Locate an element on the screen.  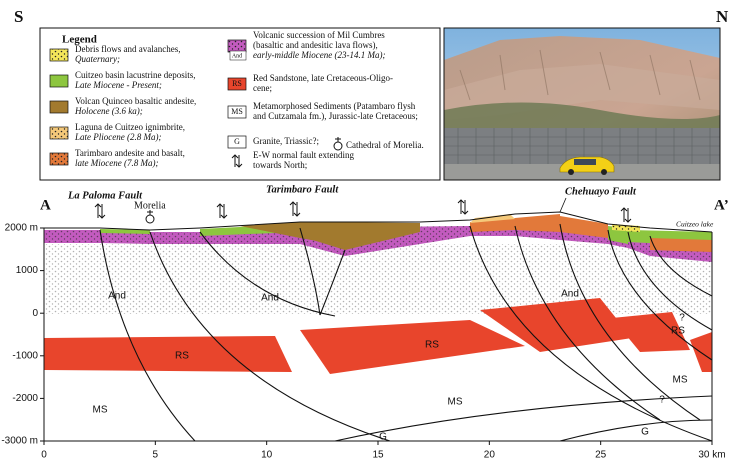
x-tick-label: 10 is located at coordinates (267, 455).